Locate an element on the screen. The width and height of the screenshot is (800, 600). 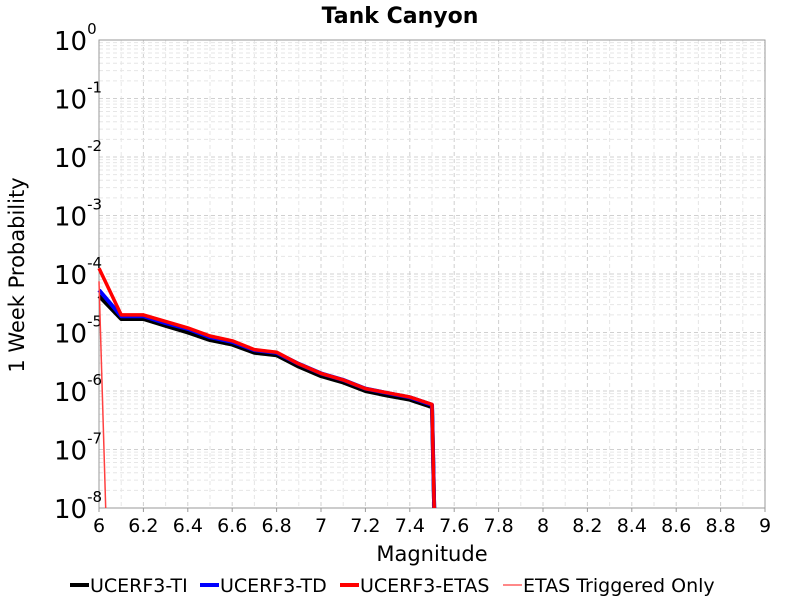
legend-entry: UCERF3-TI is located at coordinates (139, 586).